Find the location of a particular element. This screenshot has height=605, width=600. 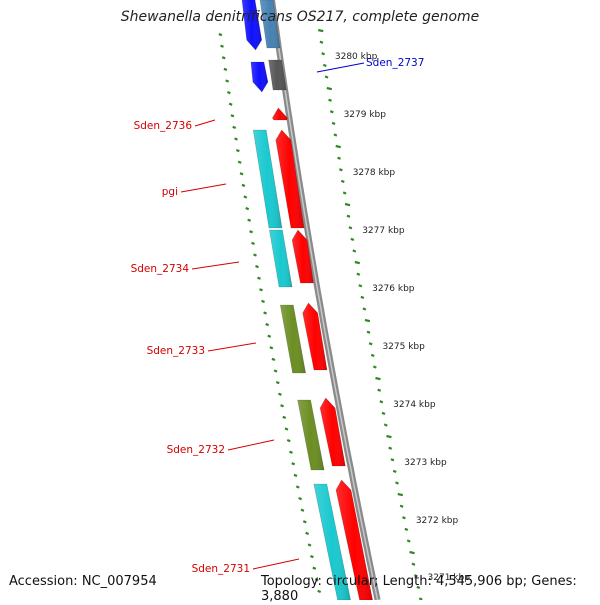

scale-label: 3276 kbp is located at coordinates (393, 289).